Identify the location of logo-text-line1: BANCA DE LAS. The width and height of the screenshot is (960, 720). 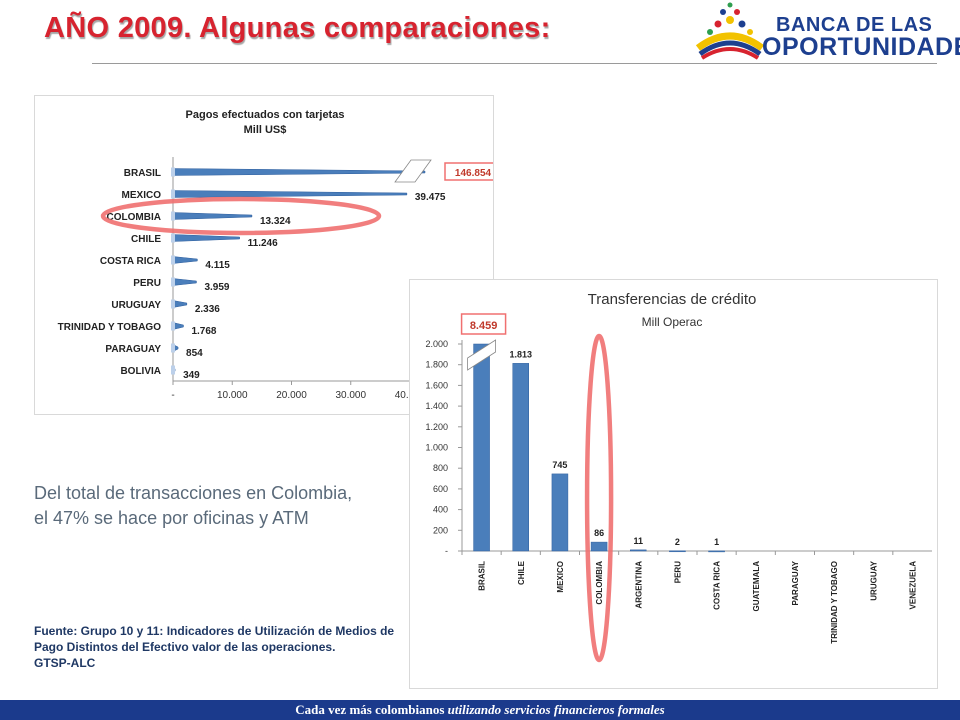
(854, 25).